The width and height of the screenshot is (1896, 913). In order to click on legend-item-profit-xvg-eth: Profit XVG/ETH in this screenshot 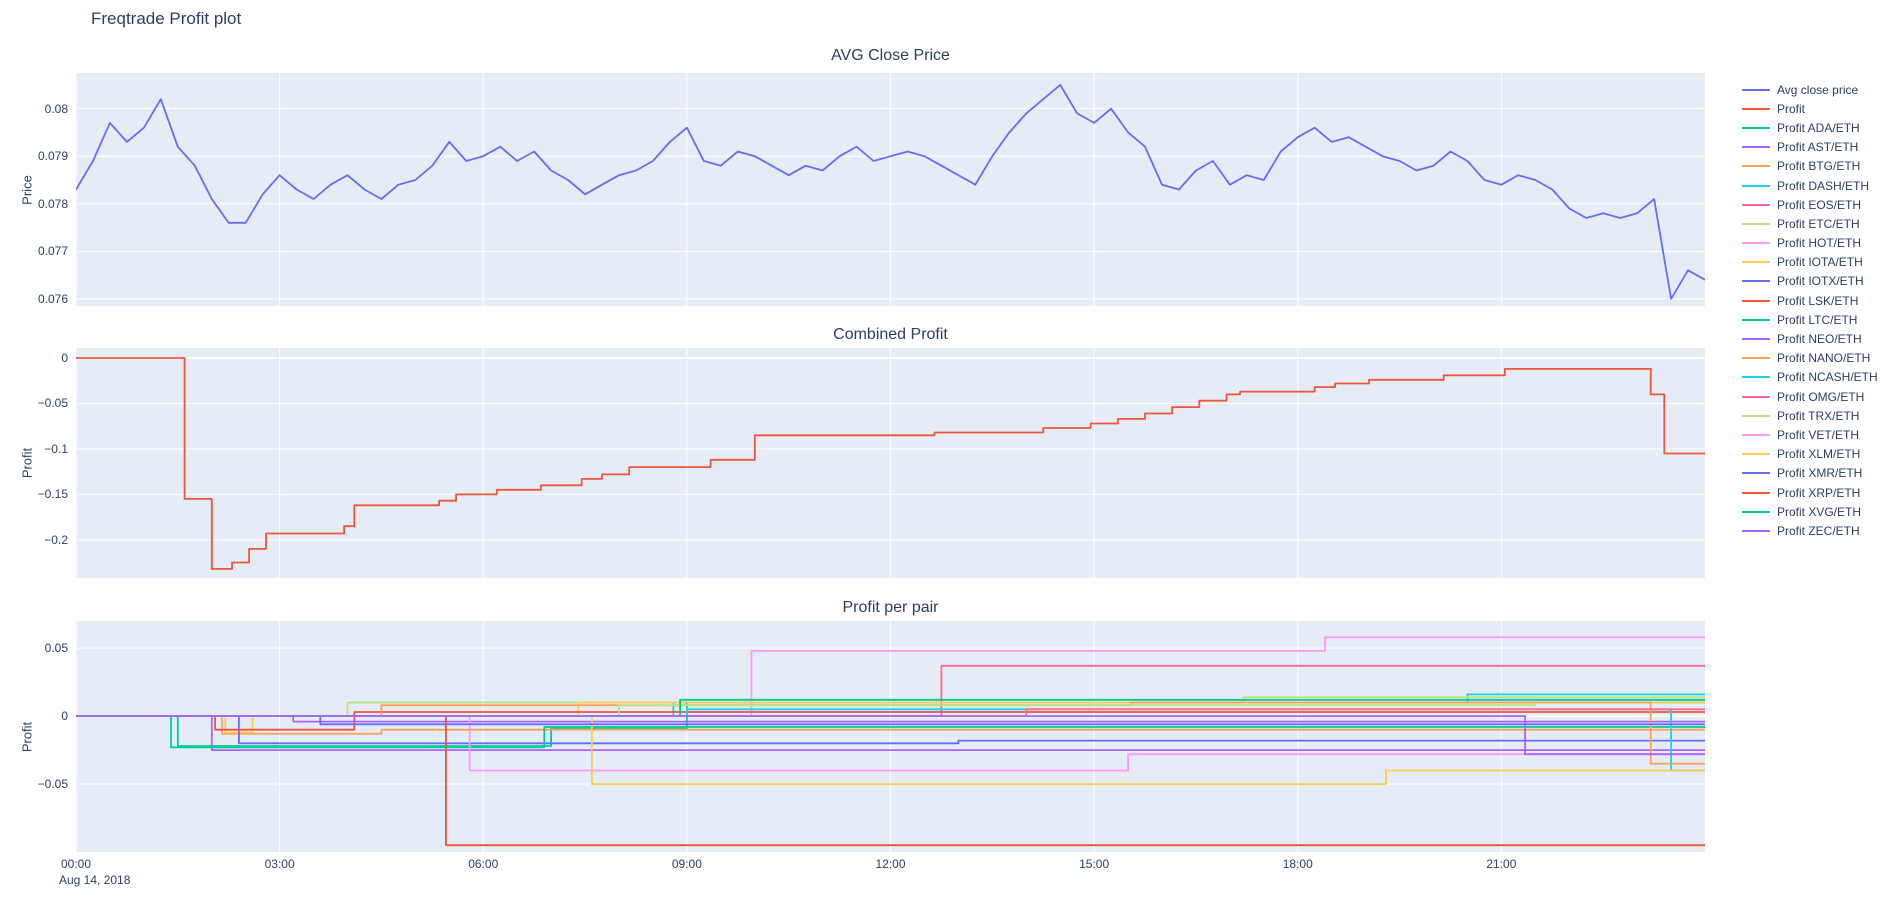, I will do `click(1810, 511)`.